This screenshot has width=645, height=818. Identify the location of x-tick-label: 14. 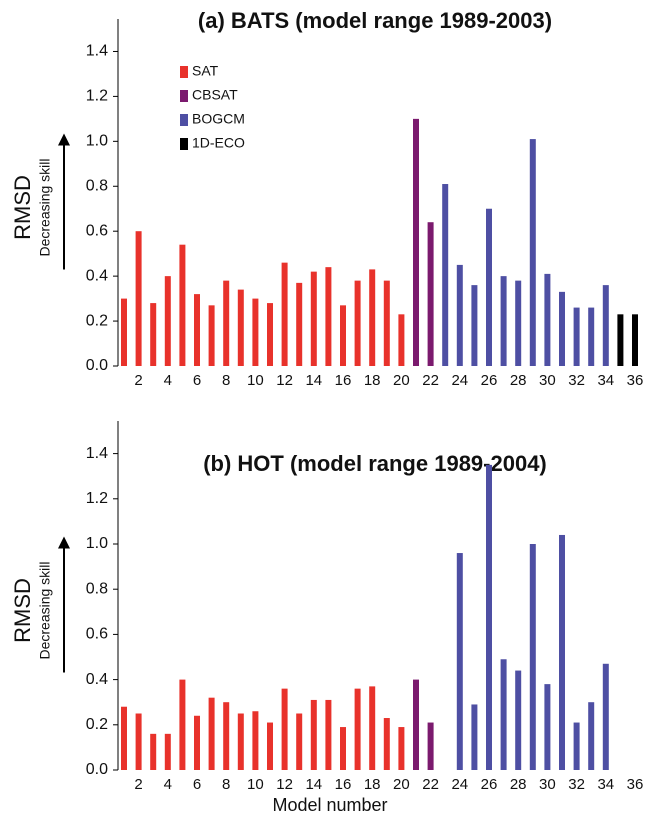
(313, 380).